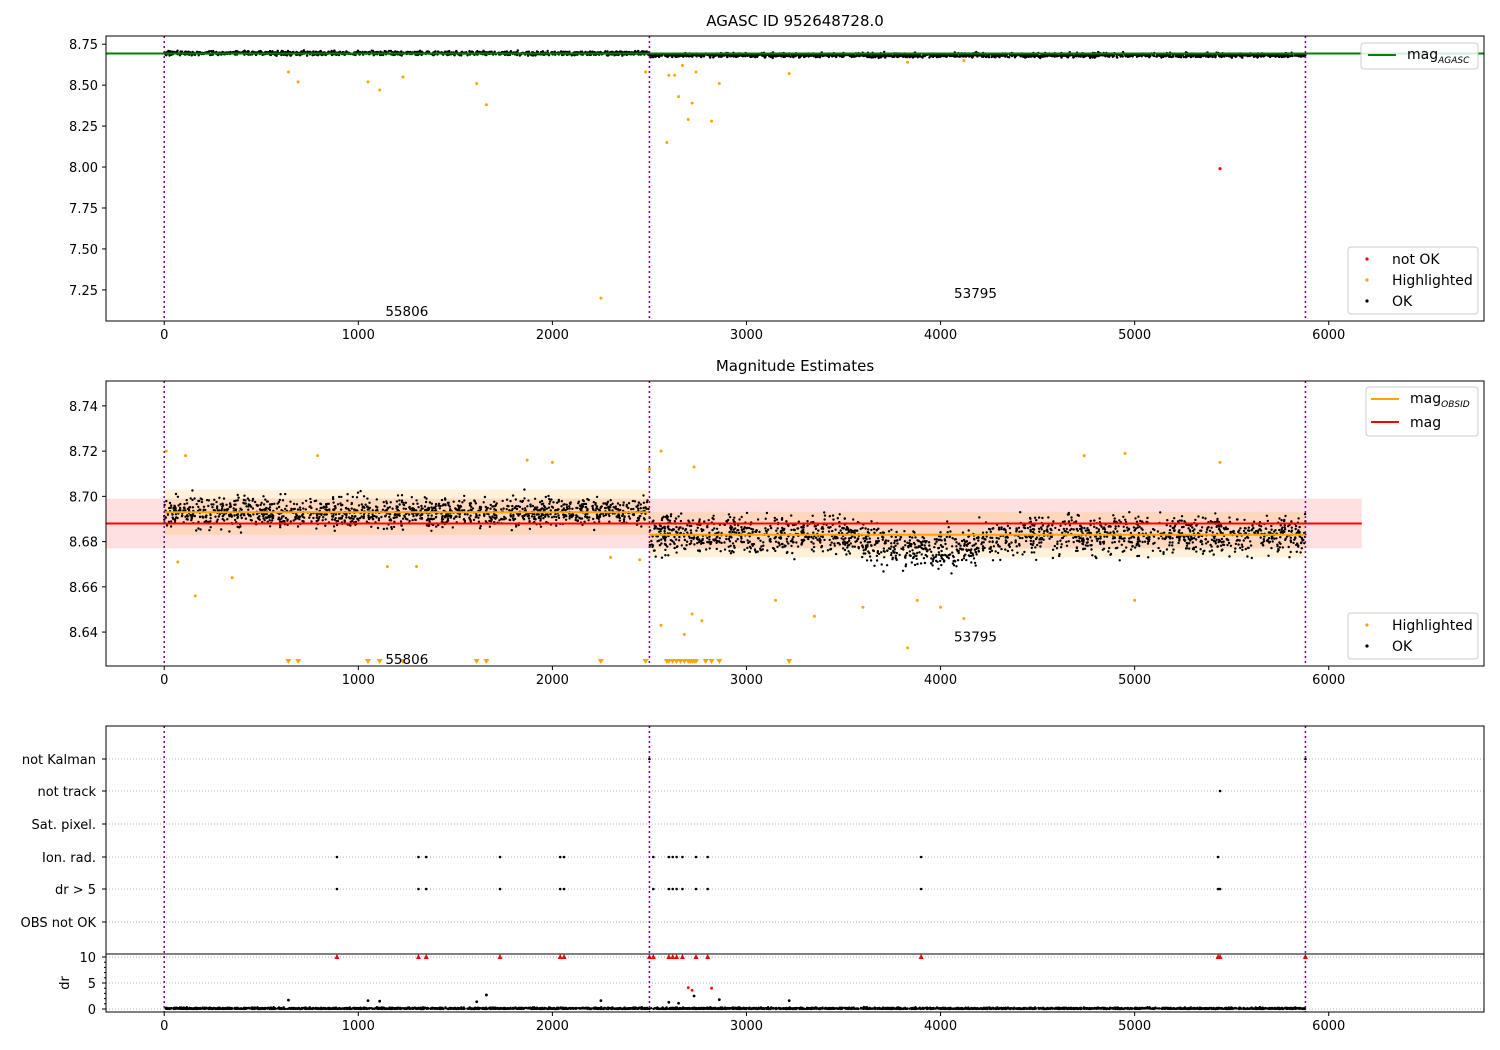 The image size is (1500, 1050). I want to click on panel1-obsid-label-1: 55806, so click(406, 312).